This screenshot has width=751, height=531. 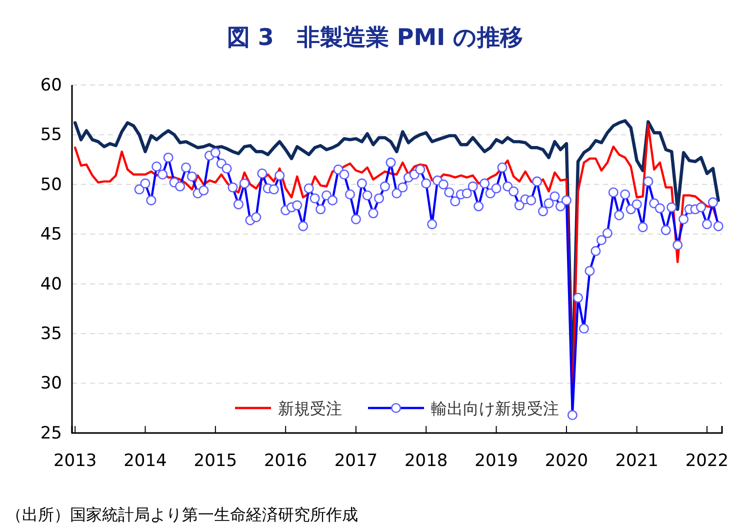 What do you see at coordinates (310, 408) in the screenshot?
I see `legend-label: 新規受注` at bounding box center [310, 408].